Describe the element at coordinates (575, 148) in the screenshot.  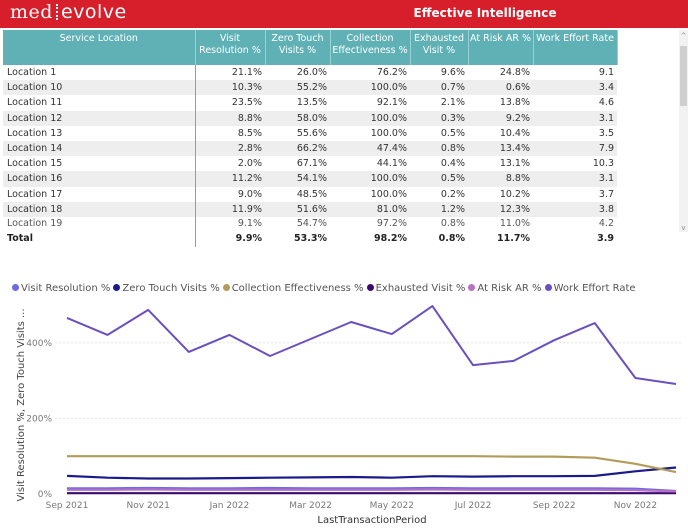
I see `cell-value: 7.9` at that location.